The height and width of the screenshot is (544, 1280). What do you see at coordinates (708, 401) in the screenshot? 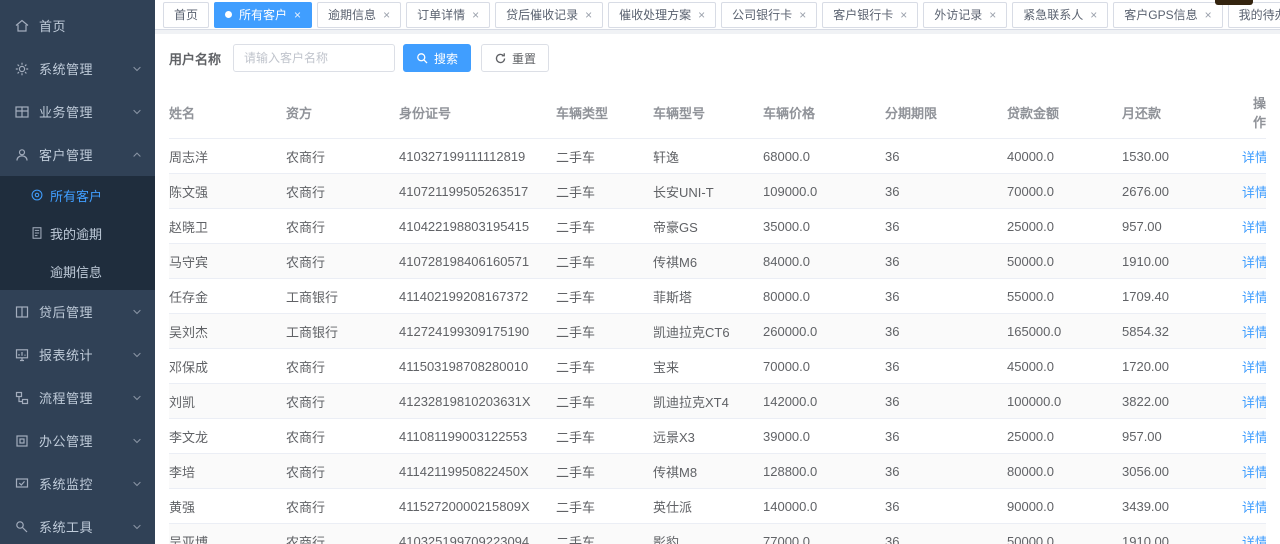
I see `cell-vehicle_model: 凯迪拉克XT4` at bounding box center [708, 401].